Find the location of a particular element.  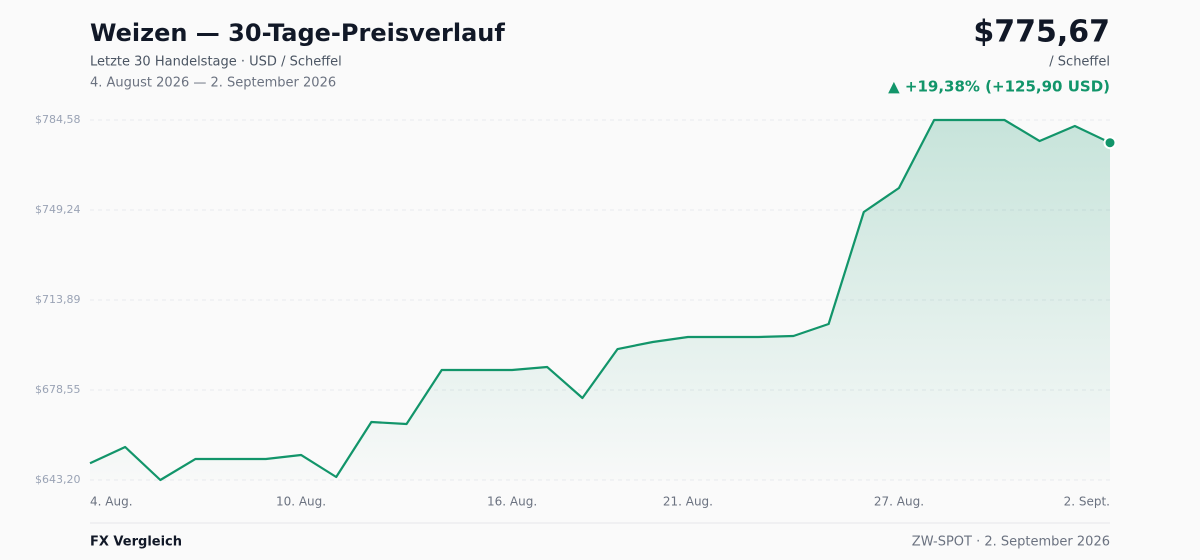

y-tick-label: $643,20 is located at coordinates (58, 479).